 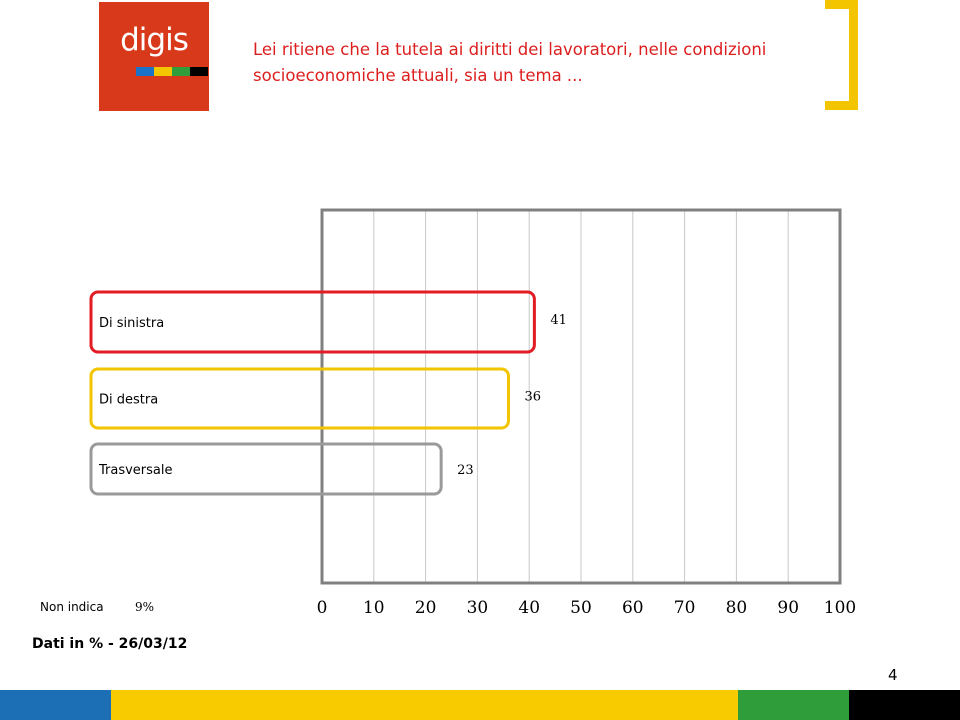 I want to click on bottom-bar-yellow, so click(x=424, y=705).